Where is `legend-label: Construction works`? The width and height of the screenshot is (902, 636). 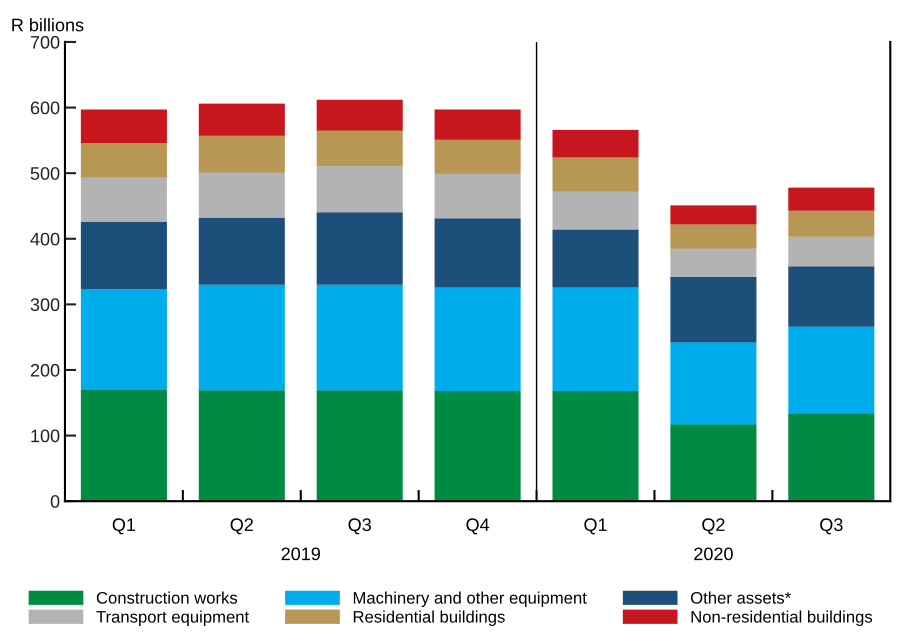
legend-label: Construction works is located at coordinates (167, 598).